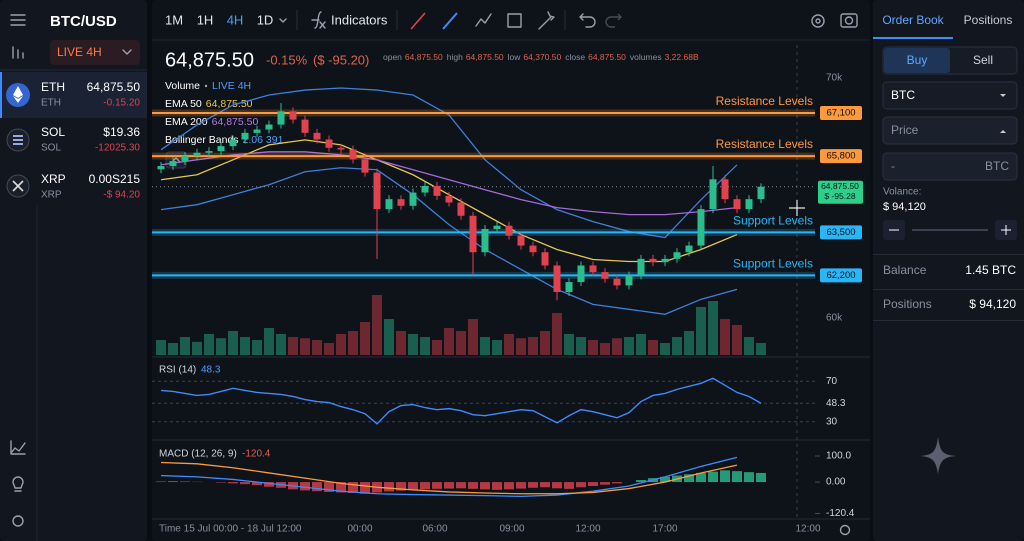 The image size is (1024, 541). I want to click on axis-settings, so click(845, 530).